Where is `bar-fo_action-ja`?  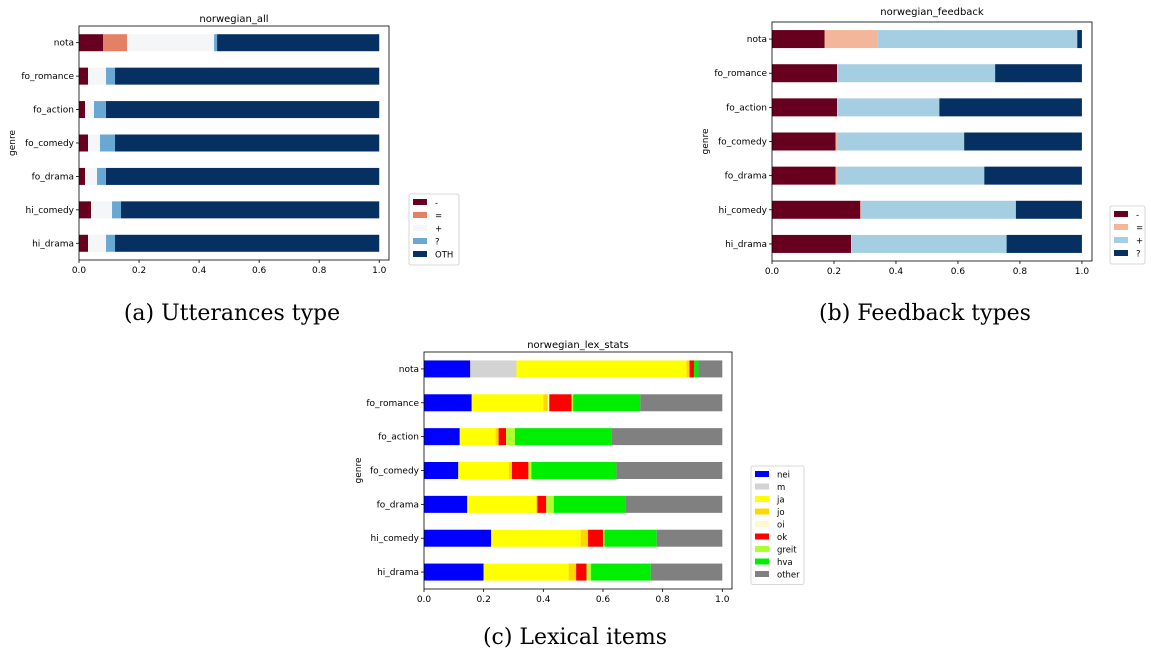
bar-fo_action-ja is located at coordinates (477, 437).